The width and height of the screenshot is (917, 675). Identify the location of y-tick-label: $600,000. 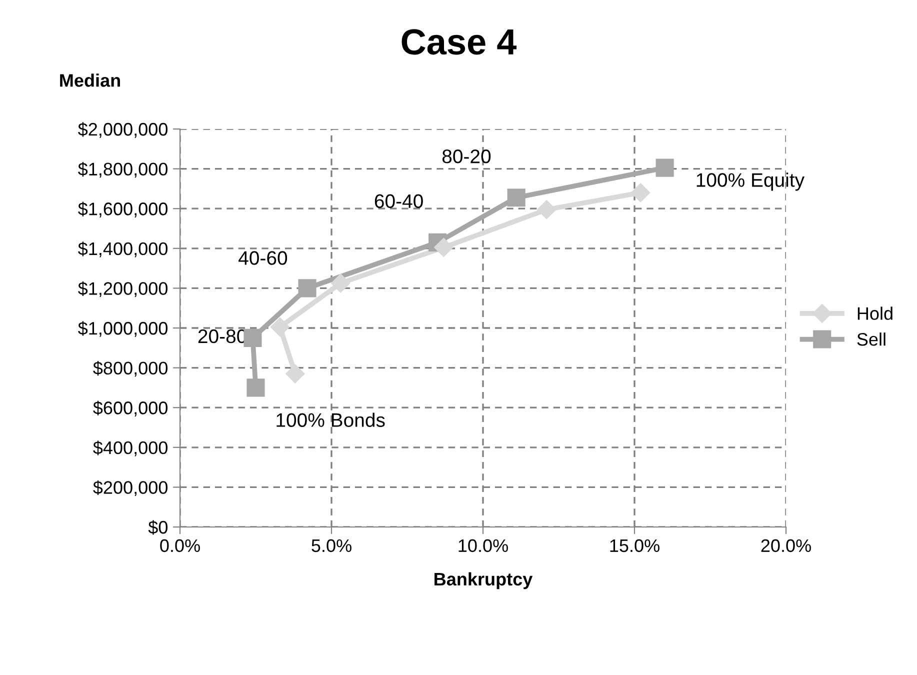
(130, 408).